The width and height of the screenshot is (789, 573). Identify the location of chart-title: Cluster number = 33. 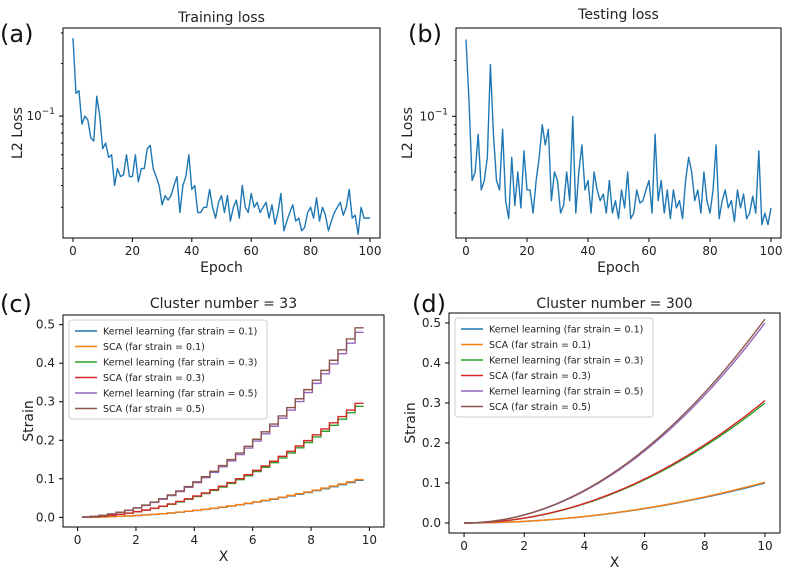
(223, 304).